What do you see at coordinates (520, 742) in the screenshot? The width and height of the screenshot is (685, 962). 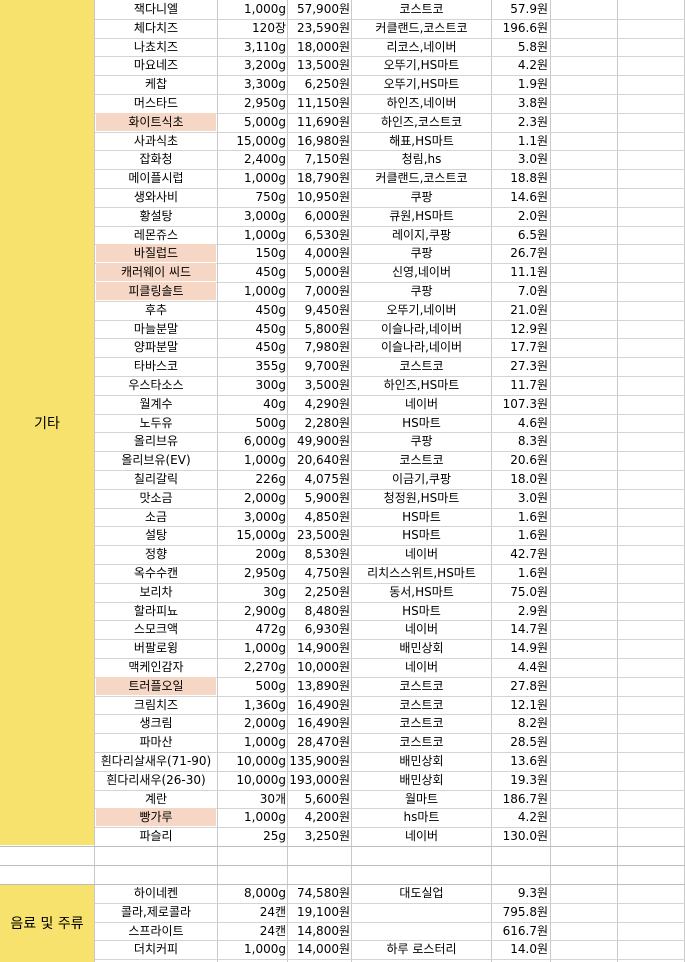 I see `unit-price-cell: 28.5원` at bounding box center [520, 742].